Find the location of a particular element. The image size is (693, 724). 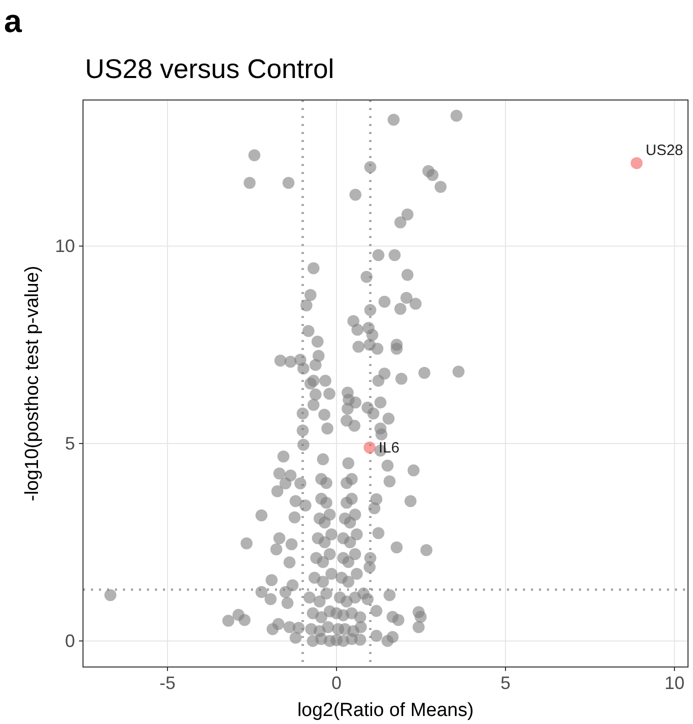

annotation: IL6 is located at coordinates (389, 447).